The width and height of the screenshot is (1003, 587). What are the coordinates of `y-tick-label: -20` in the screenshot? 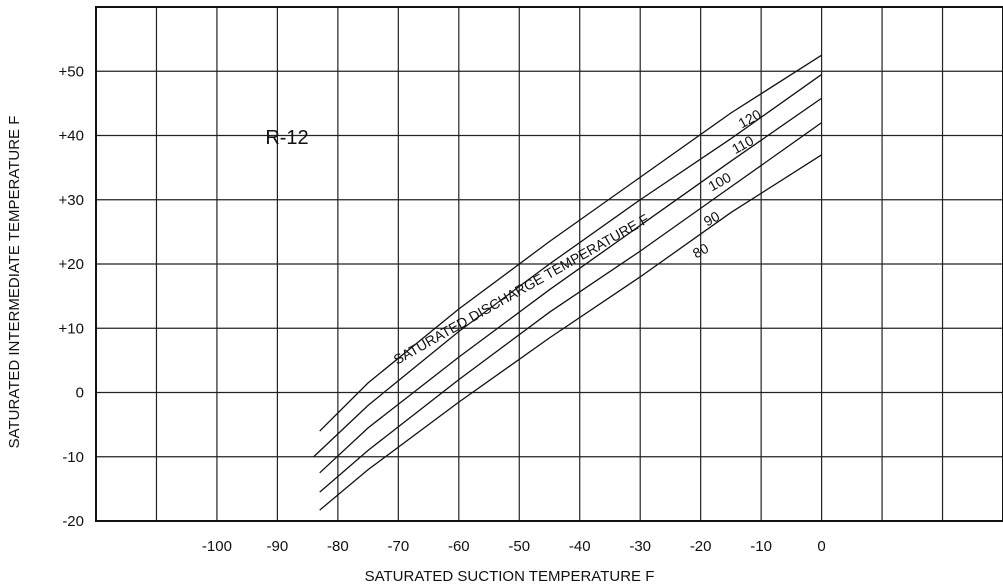 It's located at (73, 521).